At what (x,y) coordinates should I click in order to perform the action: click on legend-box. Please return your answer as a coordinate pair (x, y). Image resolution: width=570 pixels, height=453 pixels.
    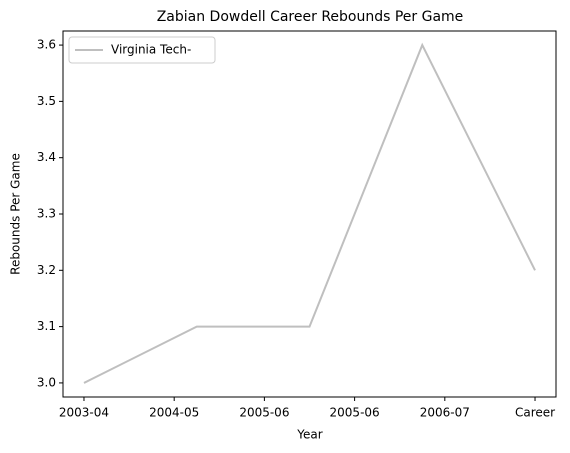
    Looking at the image, I should click on (142, 50).